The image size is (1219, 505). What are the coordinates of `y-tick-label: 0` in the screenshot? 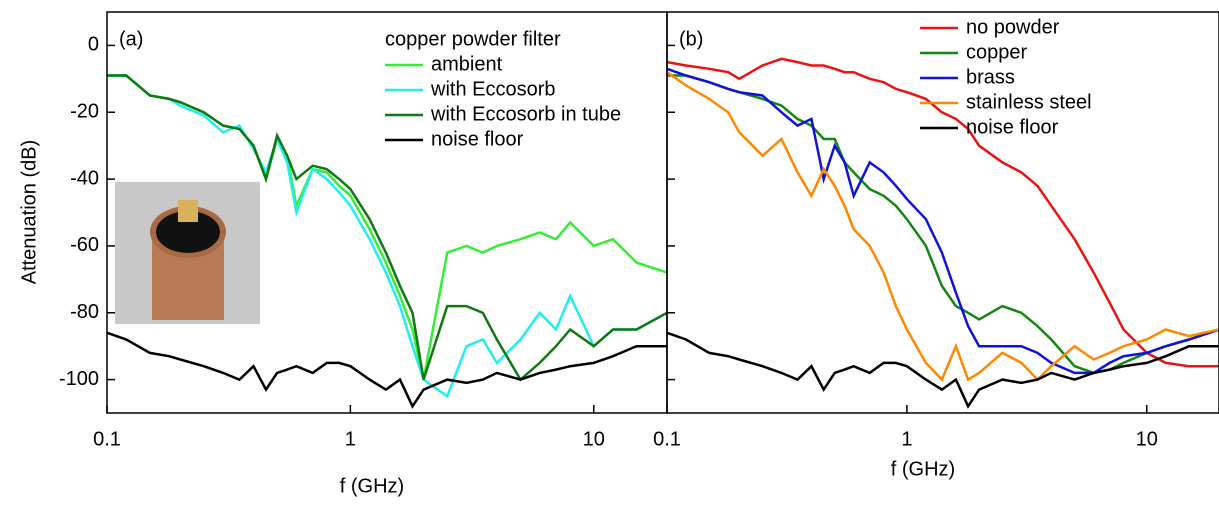 It's located at (93, 45).